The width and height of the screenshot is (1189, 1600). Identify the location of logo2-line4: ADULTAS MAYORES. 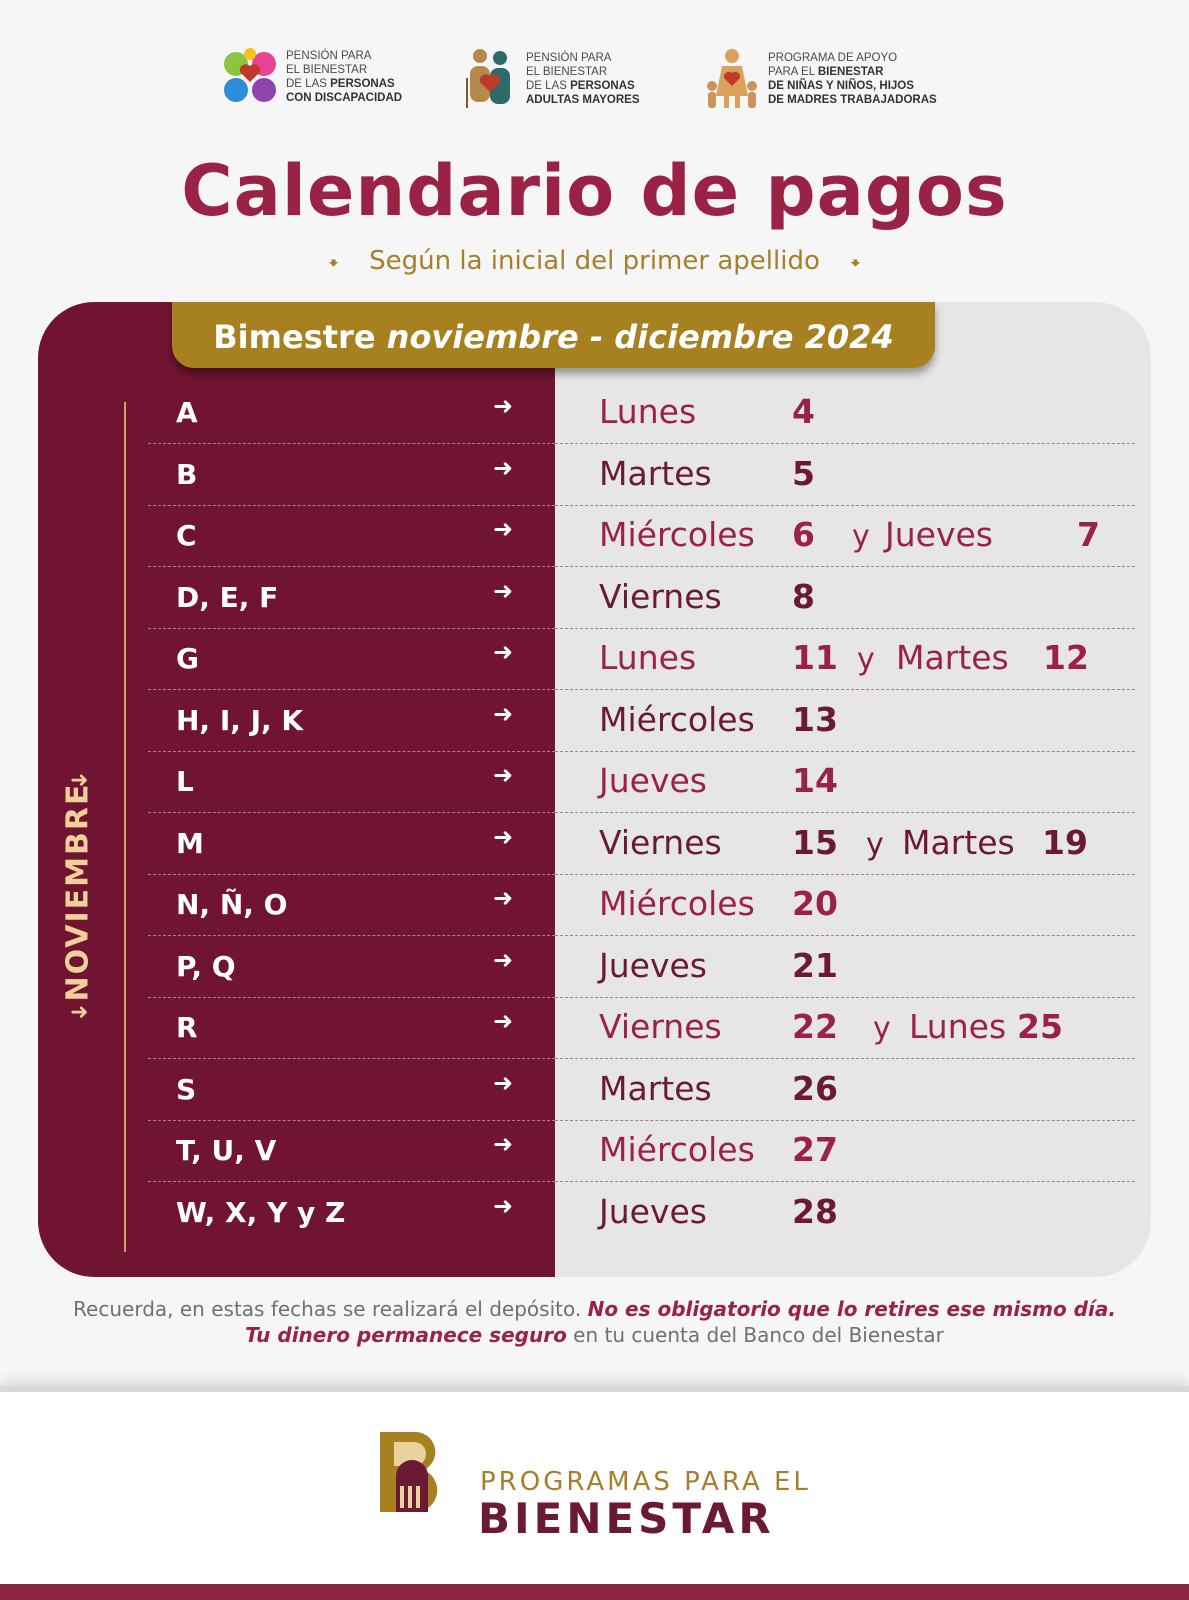
(583, 100).